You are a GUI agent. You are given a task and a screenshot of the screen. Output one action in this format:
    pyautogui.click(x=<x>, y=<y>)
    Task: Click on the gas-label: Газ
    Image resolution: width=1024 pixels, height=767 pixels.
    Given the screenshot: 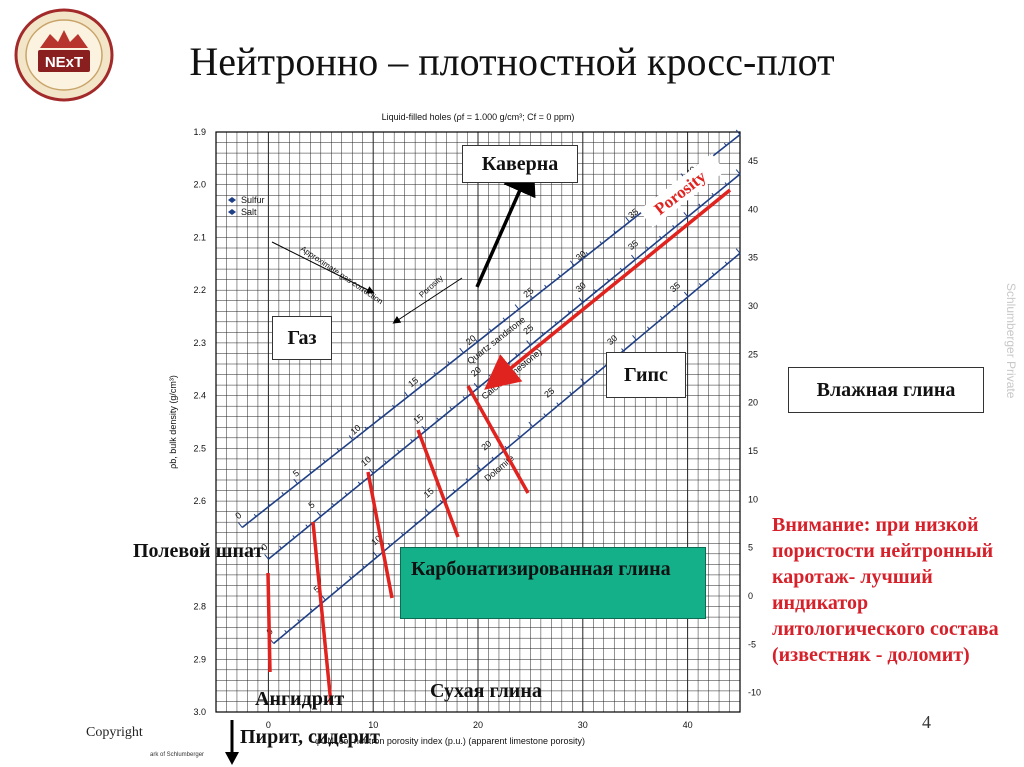 What is the action you would take?
    pyautogui.click(x=302, y=338)
    